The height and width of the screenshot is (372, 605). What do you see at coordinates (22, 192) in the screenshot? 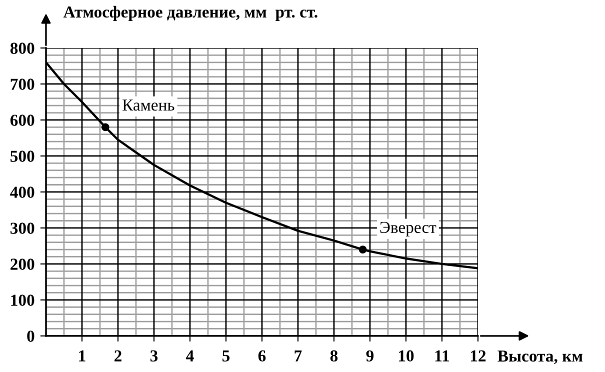
I see `y-tick-label: 400` at bounding box center [22, 192].